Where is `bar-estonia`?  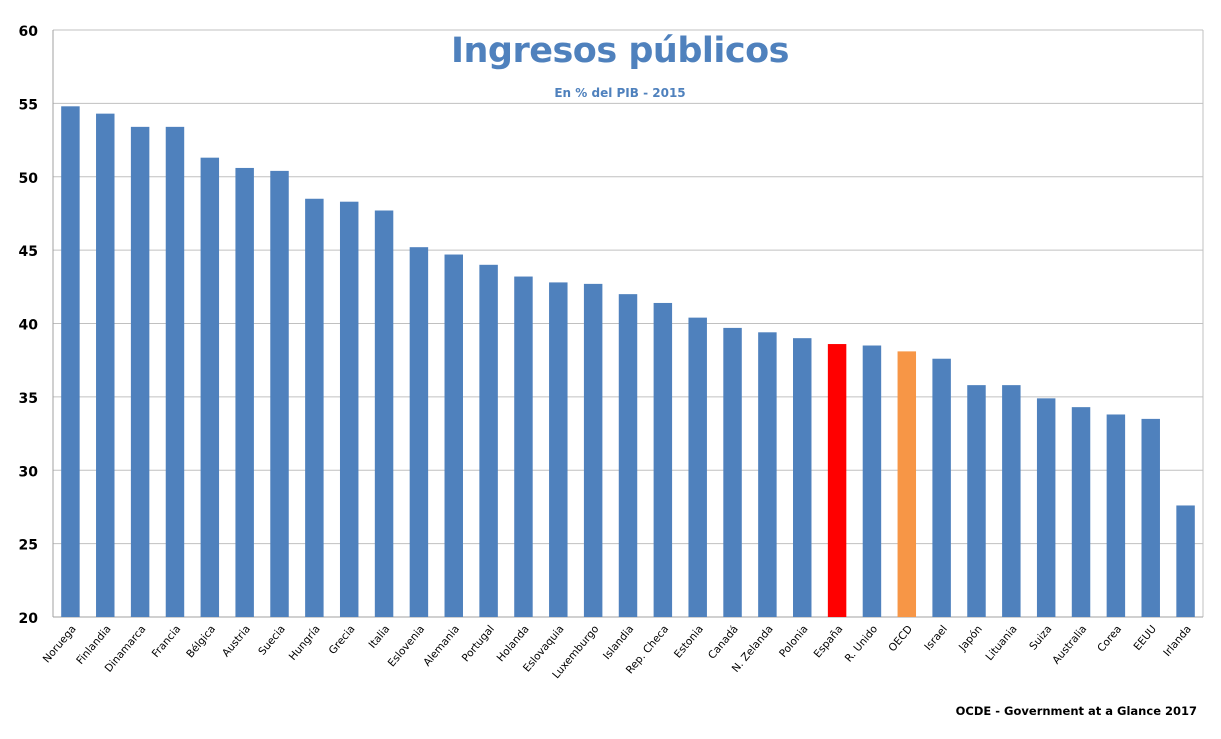 bar-estonia is located at coordinates (697, 467).